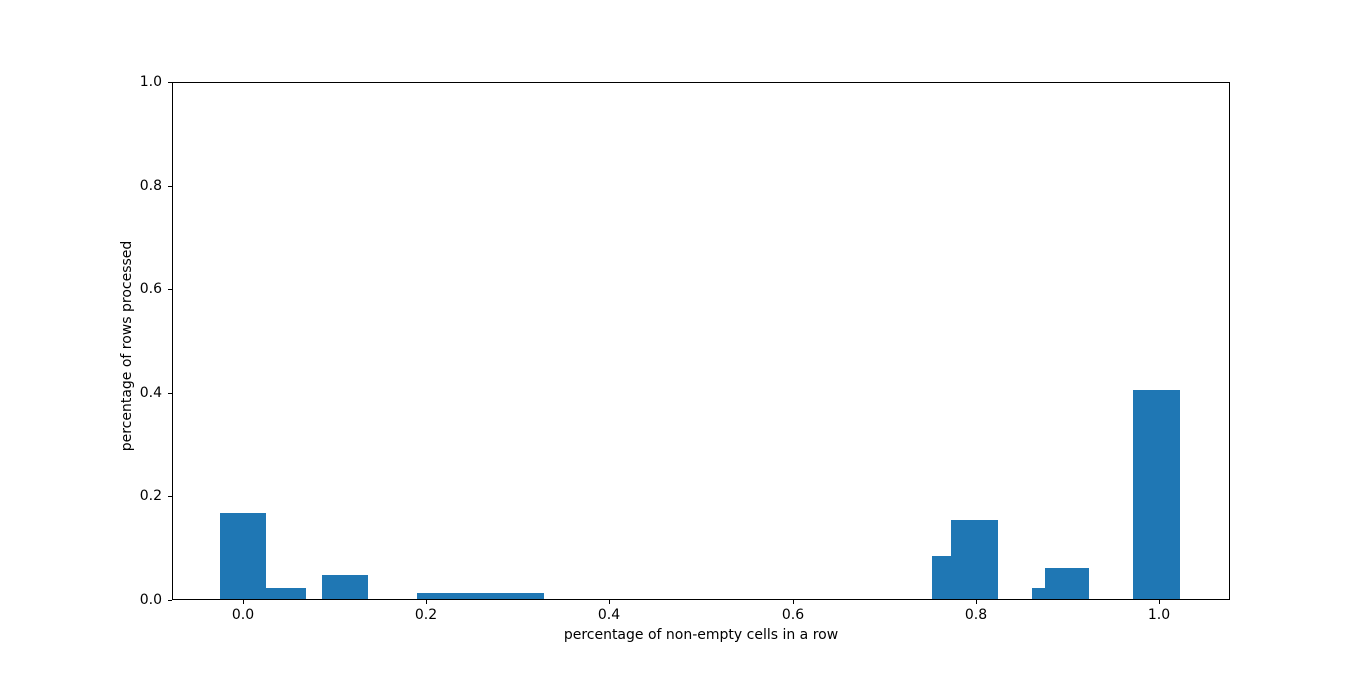 The height and width of the screenshot is (674, 1366). What do you see at coordinates (1159, 615) in the screenshot?
I see `x-tick-label: 1.0` at bounding box center [1159, 615].